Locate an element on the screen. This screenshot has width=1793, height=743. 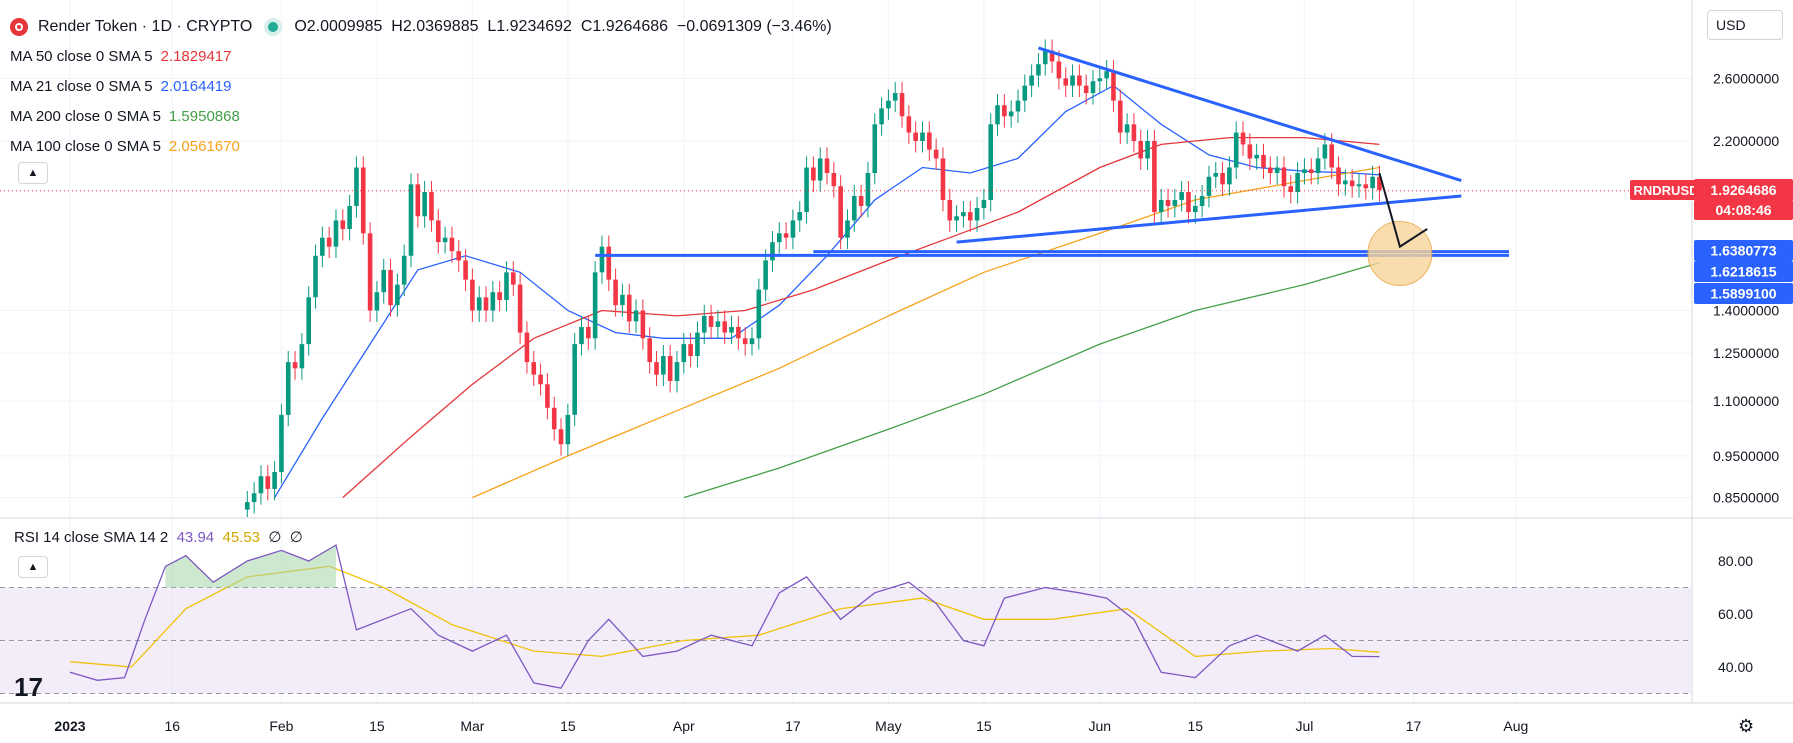
ma-legend-value: 2.0164419 is located at coordinates (196, 86).